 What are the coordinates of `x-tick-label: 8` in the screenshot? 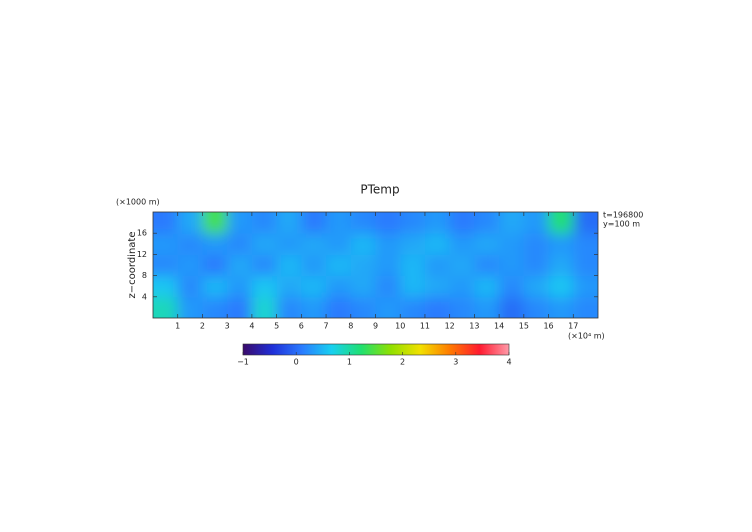 It's located at (350, 326).